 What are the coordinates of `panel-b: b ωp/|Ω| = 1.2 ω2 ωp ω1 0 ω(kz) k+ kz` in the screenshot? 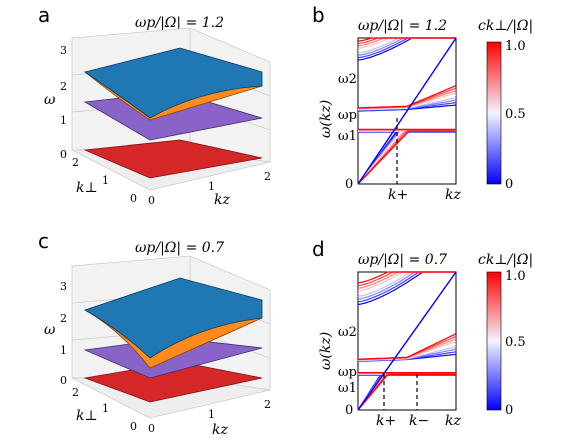 It's located at (386, 103).